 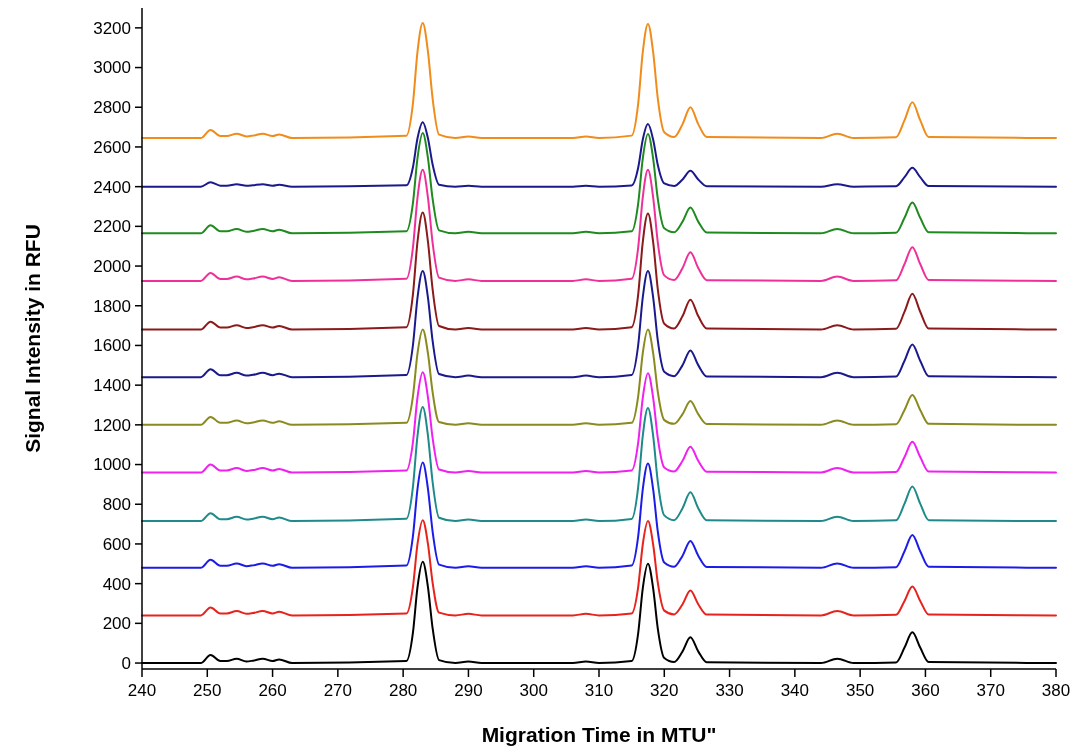 What do you see at coordinates (207, 690) in the screenshot?
I see `x-tick-label: 250` at bounding box center [207, 690].